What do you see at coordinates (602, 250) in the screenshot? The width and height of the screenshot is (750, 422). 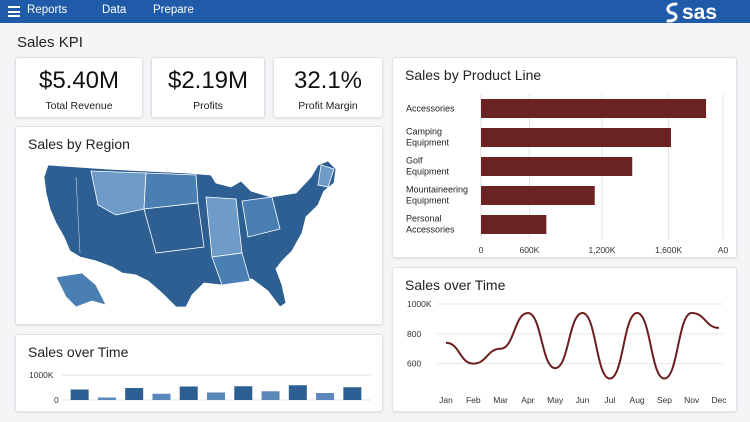 I see `x-tick-label: 1,200K` at bounding box center [602, 250].